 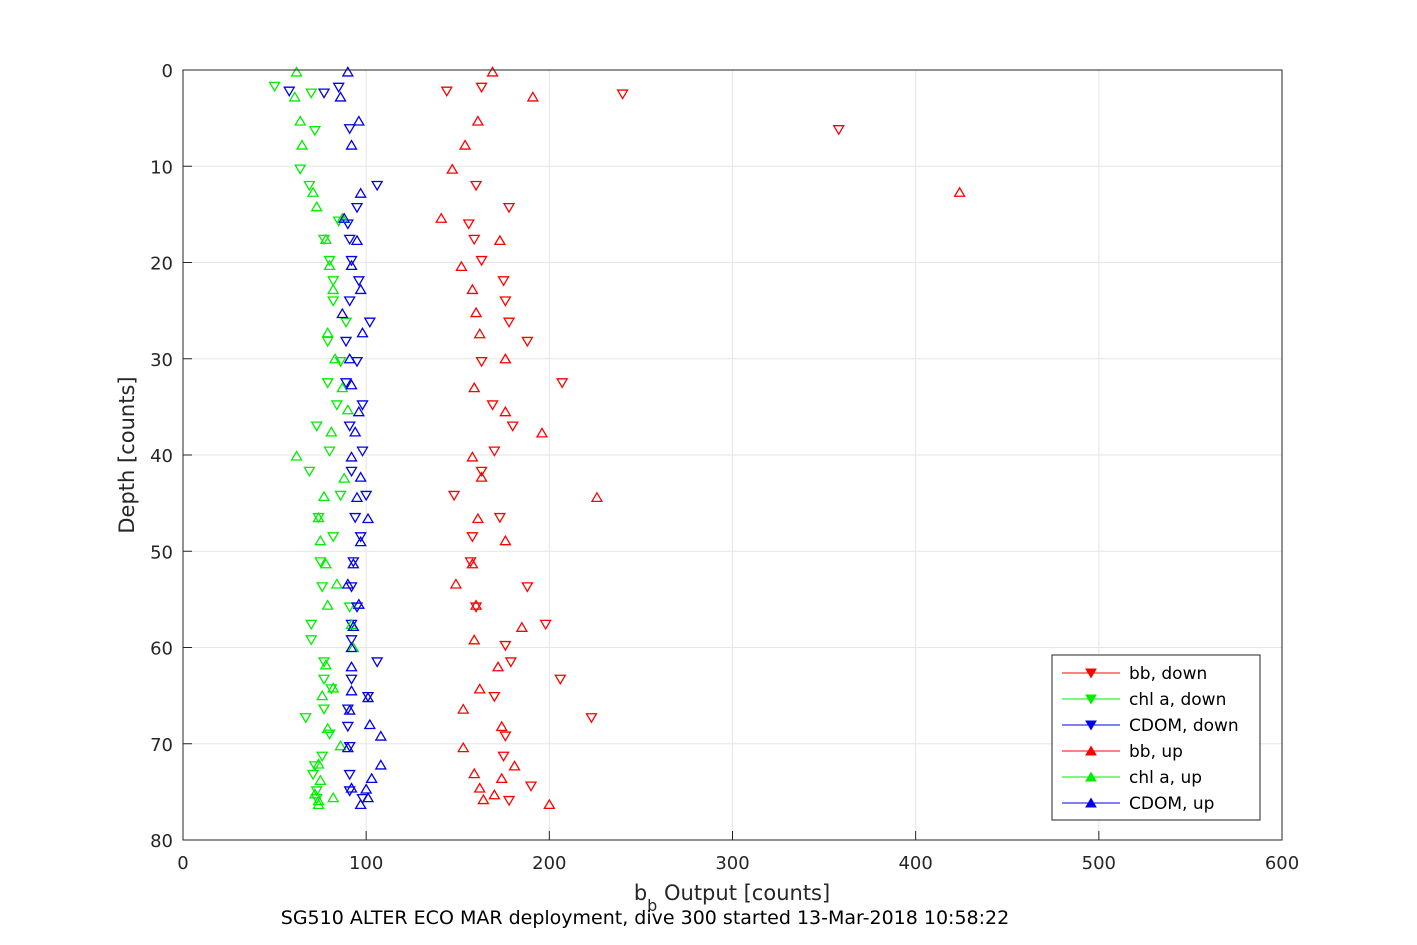 What do you see at coordinates (1156, 752) in the screenshot?
I see `legend-label: bb, up` at bounding box center [1156, 752].